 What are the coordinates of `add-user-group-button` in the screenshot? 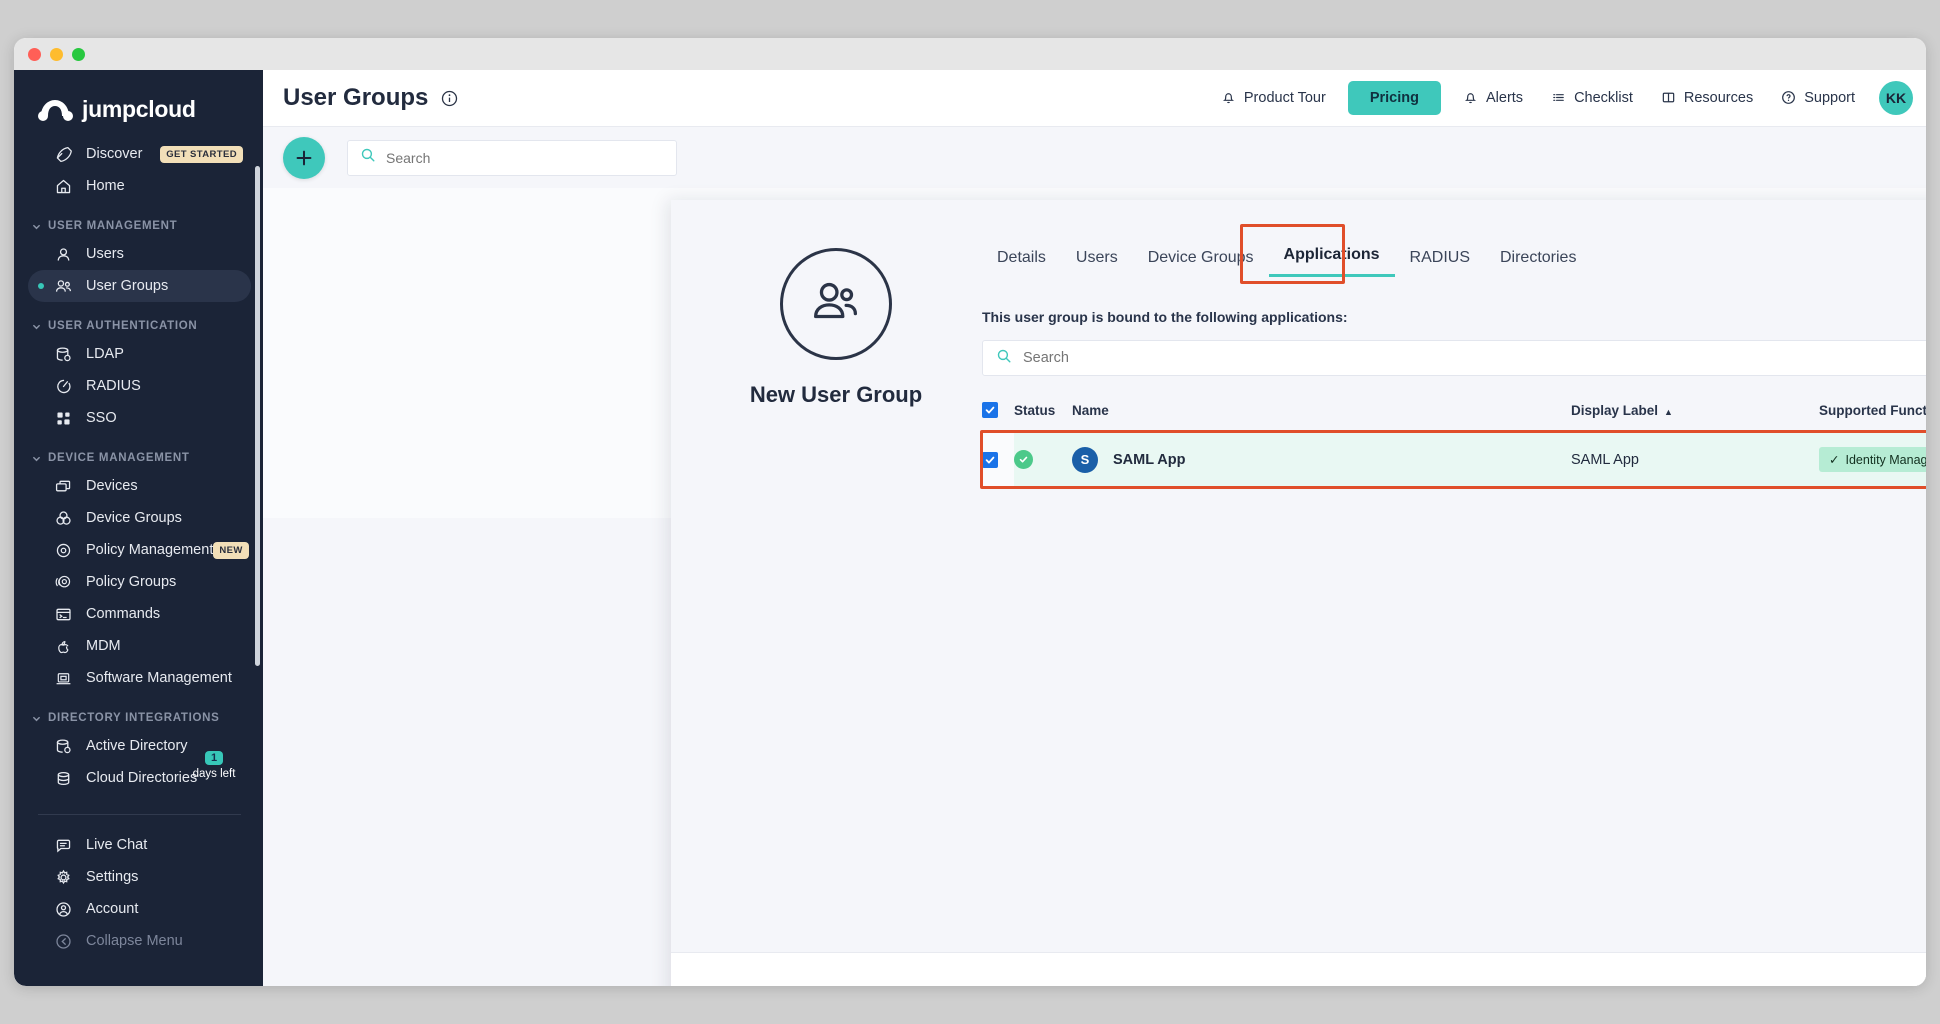 It's located at (304, 157).